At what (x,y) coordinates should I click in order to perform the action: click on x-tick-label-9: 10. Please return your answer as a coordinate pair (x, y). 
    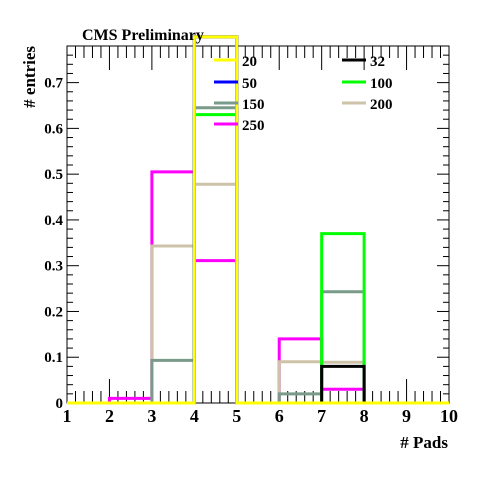
    Looking at the image, I should click on (449, 416).